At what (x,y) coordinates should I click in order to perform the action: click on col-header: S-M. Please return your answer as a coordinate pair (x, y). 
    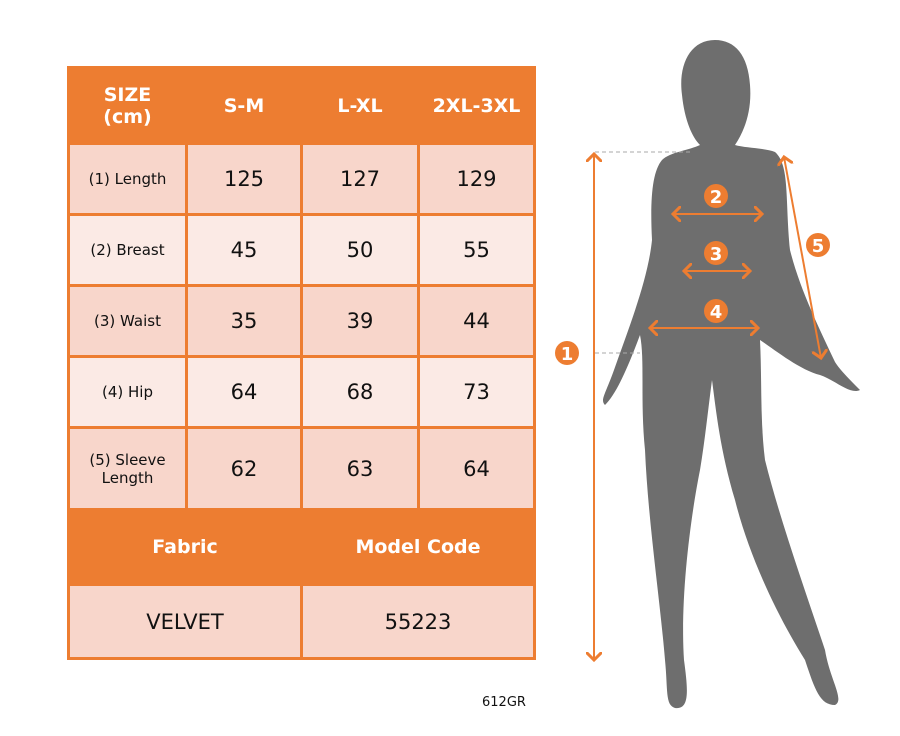
    Looking at the image, I should click on (244, 105).